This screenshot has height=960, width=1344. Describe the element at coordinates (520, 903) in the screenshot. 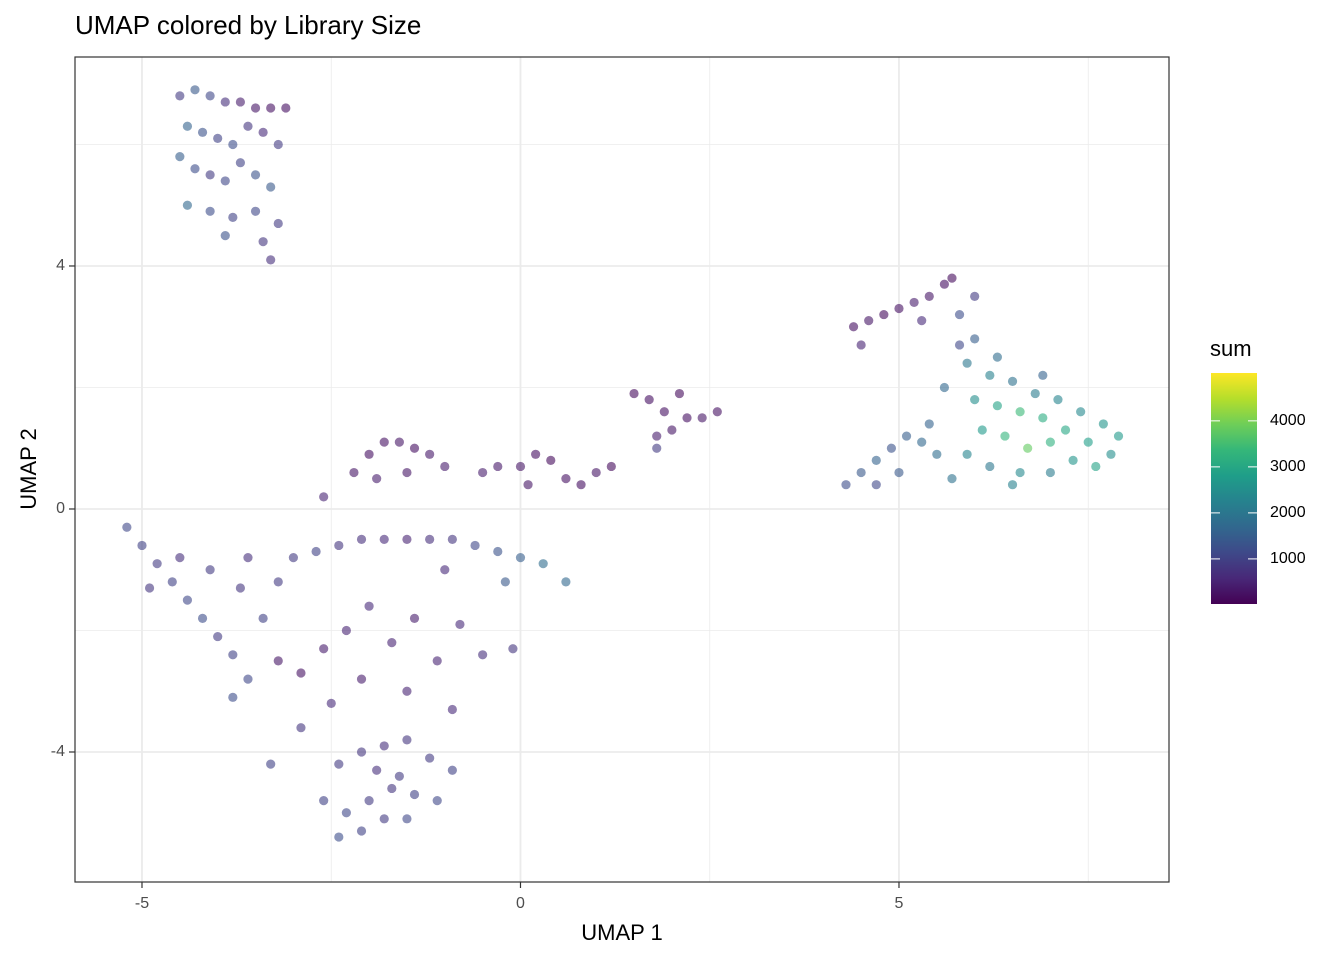

I see `x-tick-label: 0` at that location.